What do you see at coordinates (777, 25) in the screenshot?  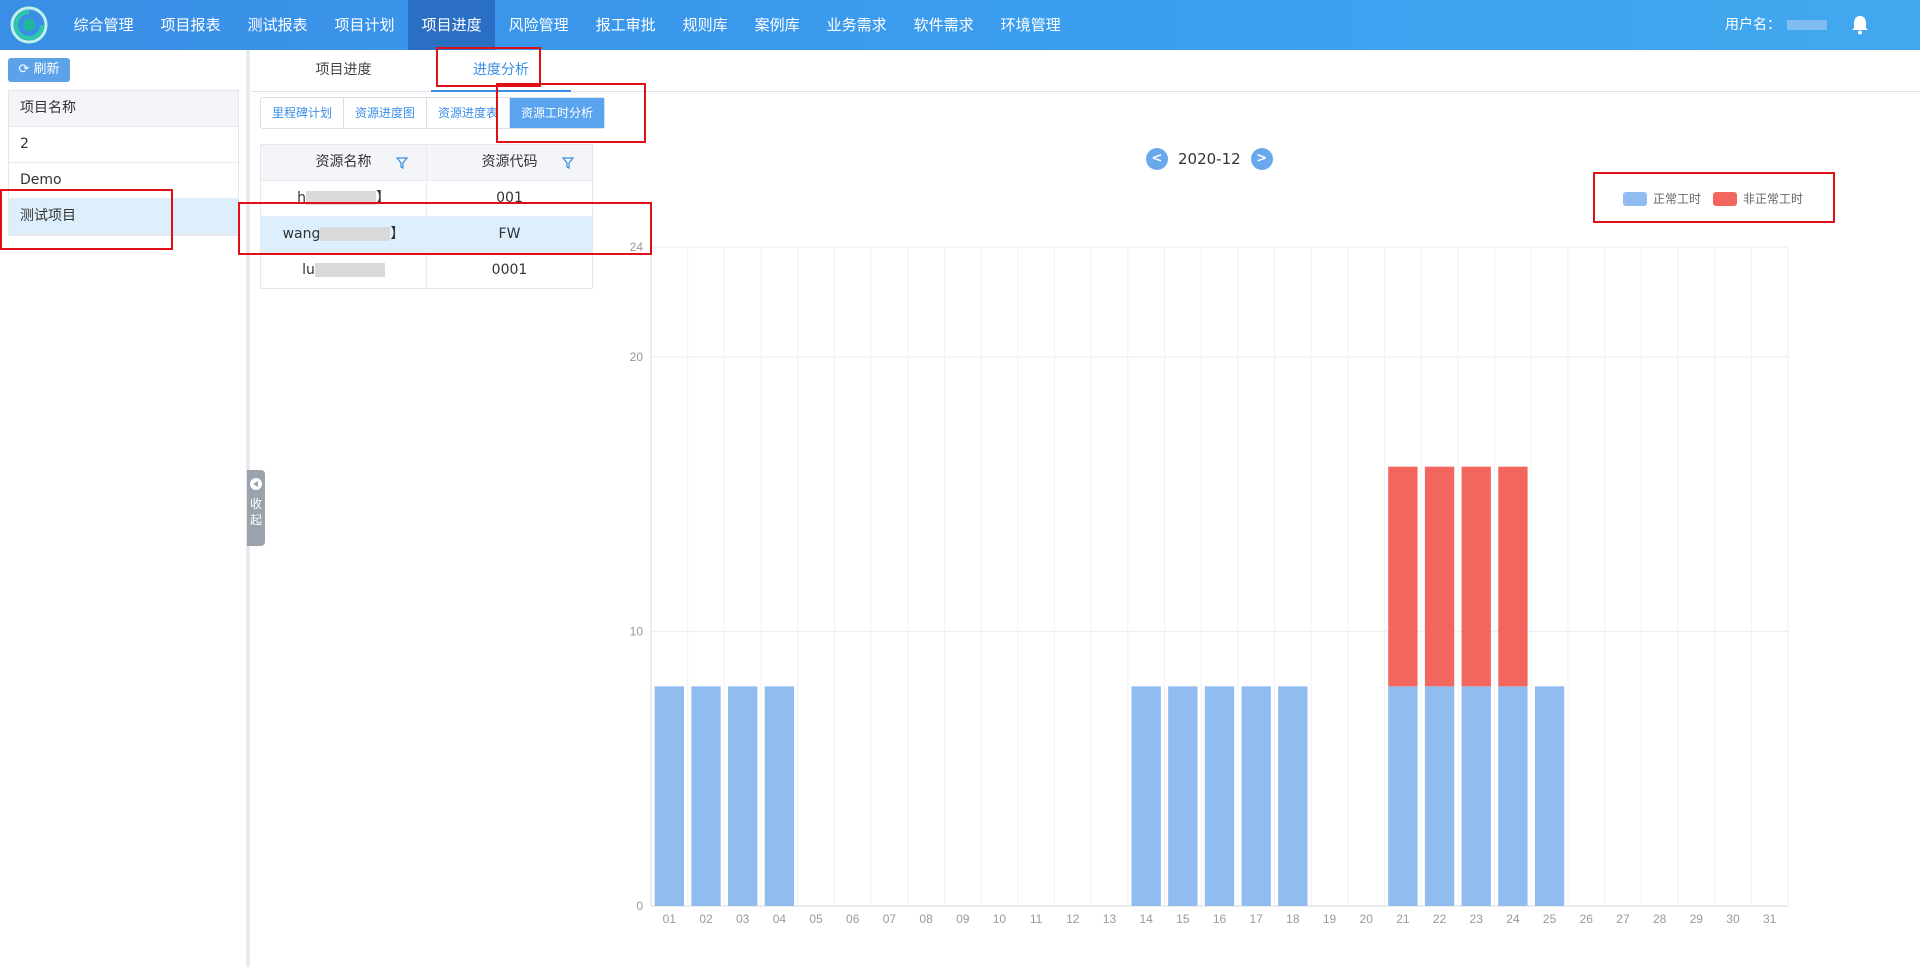 I see `nav-item-cases: 案例库` at bounding box center [777, 25].